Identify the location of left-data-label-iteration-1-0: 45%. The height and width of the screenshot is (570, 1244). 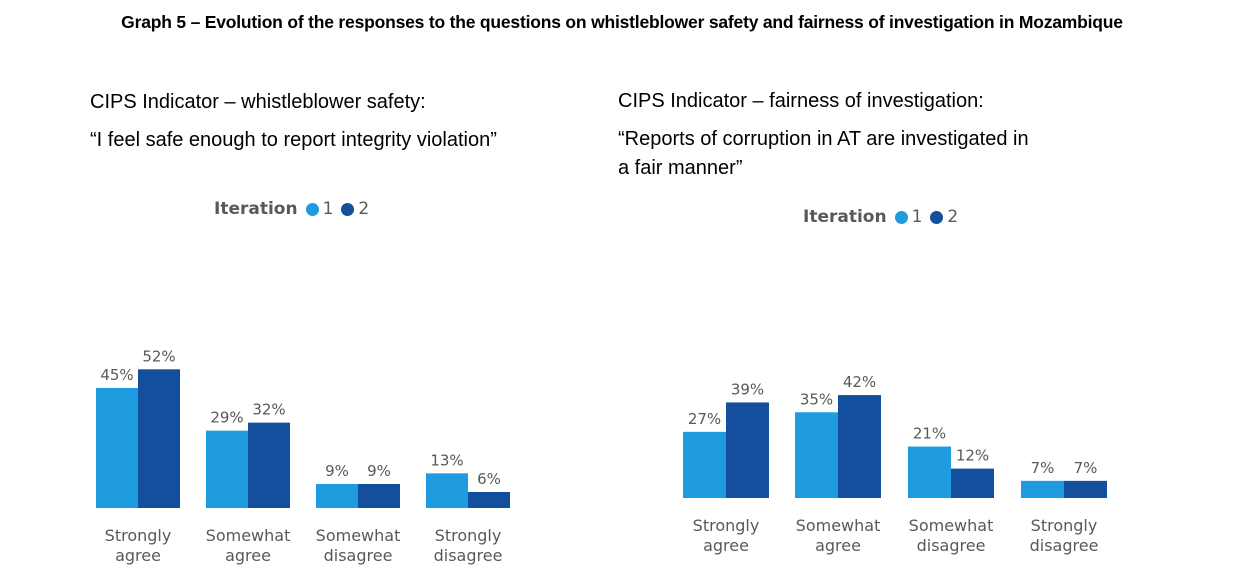
(116, 375).